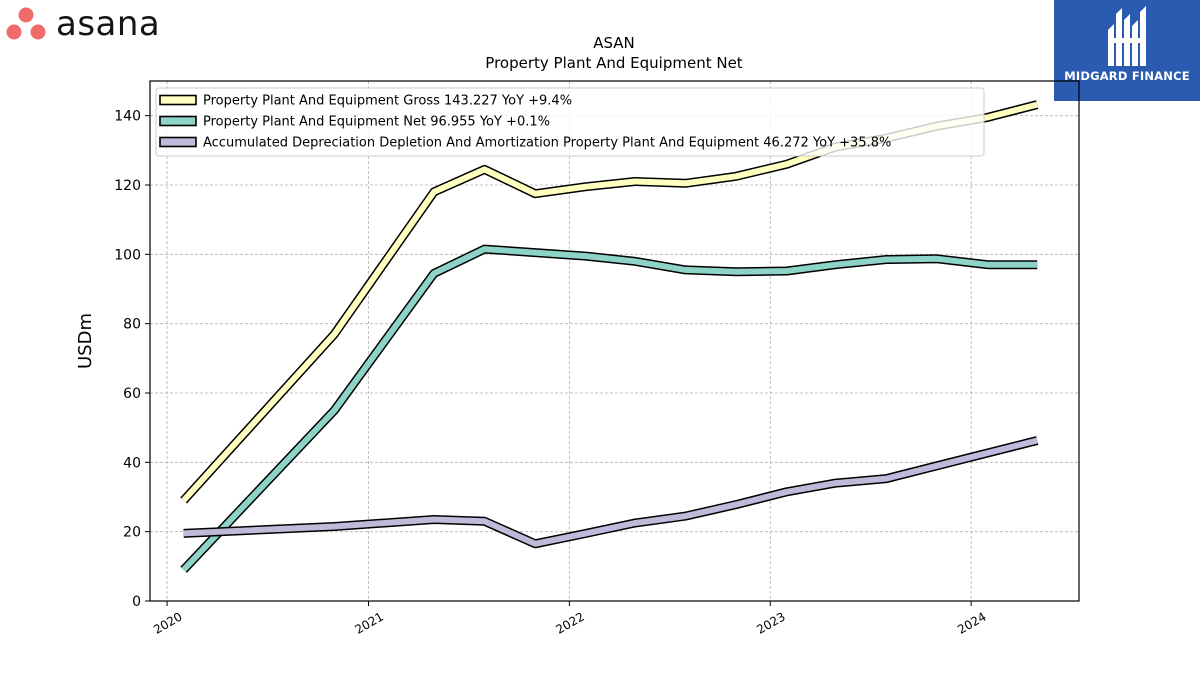 The image size is (1200, 675). What do you see at coordinates (127, 255) in the screenshot?
I see `y-tick-label: 100` at bounding box center [127, 255].